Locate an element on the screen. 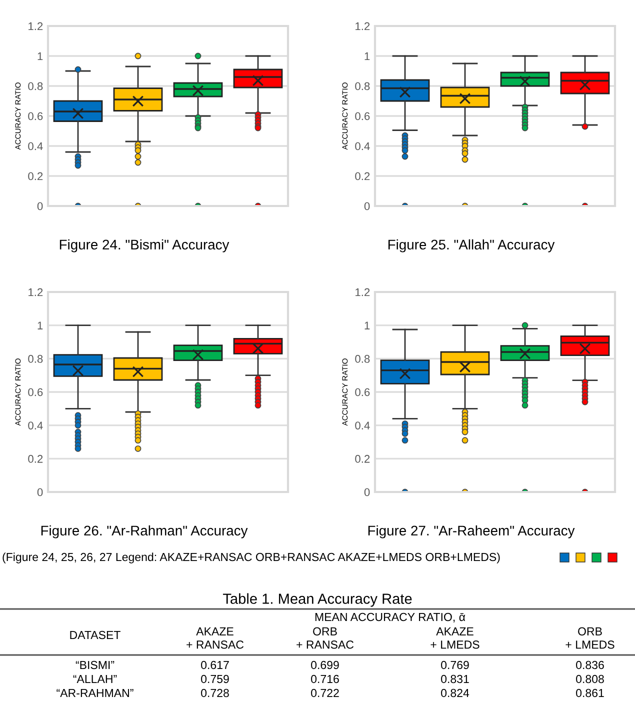 This screenshot has width=635, height=707. text: 0.808 is located at coordinates (590, 679).